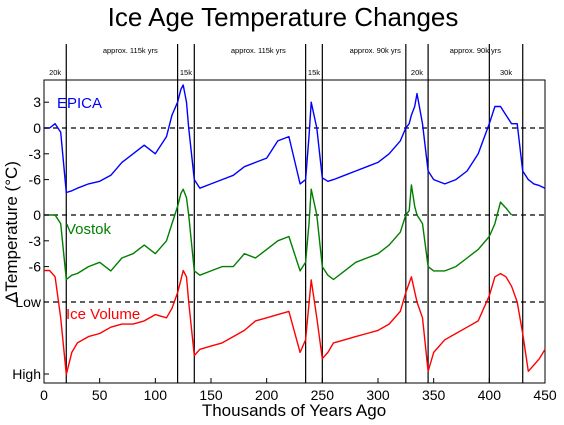 This screenshot has width=564, height=425. I want to click on y-tick-label-2: -3, so click(35, 154).